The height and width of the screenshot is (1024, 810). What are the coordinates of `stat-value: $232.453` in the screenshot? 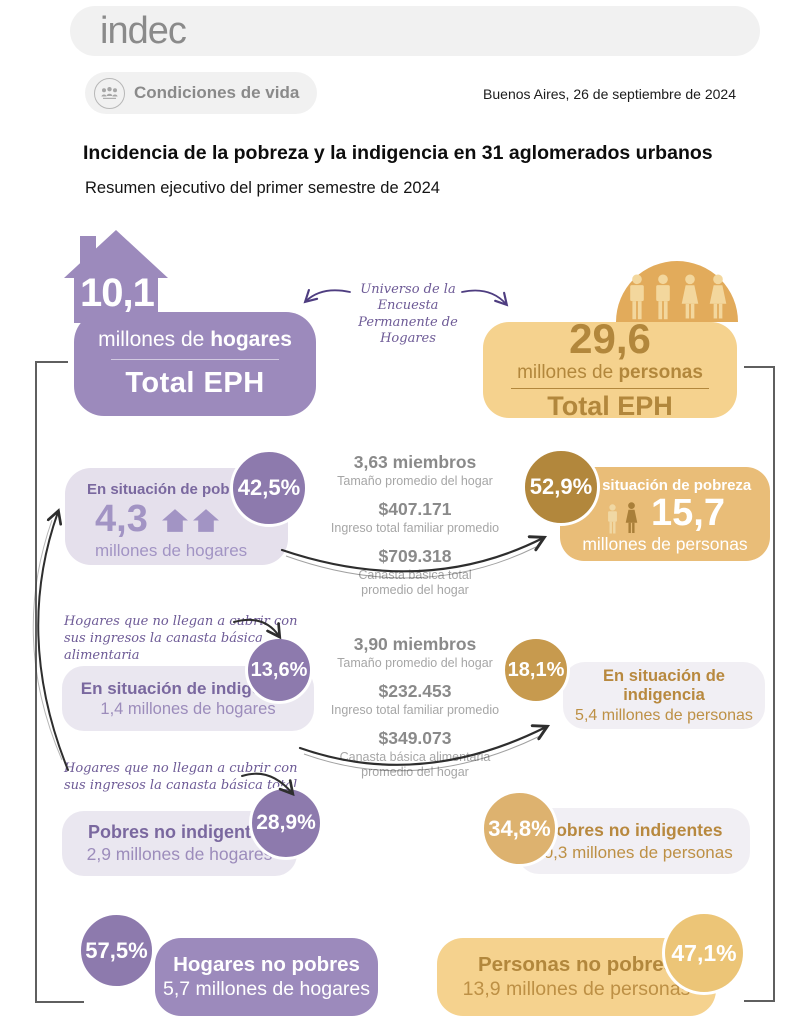 It's located at (415, 690).